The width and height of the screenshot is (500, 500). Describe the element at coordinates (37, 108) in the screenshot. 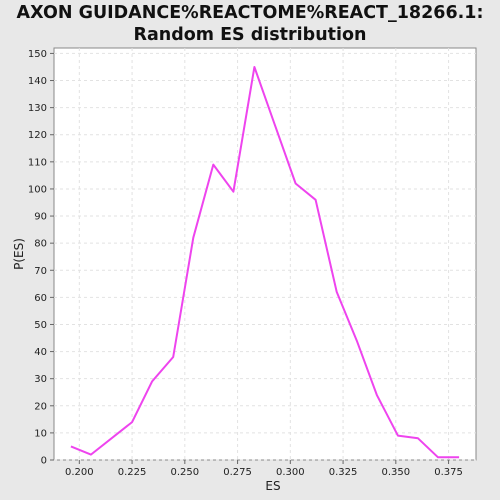

I see `y-tick-label: 130` at that location.